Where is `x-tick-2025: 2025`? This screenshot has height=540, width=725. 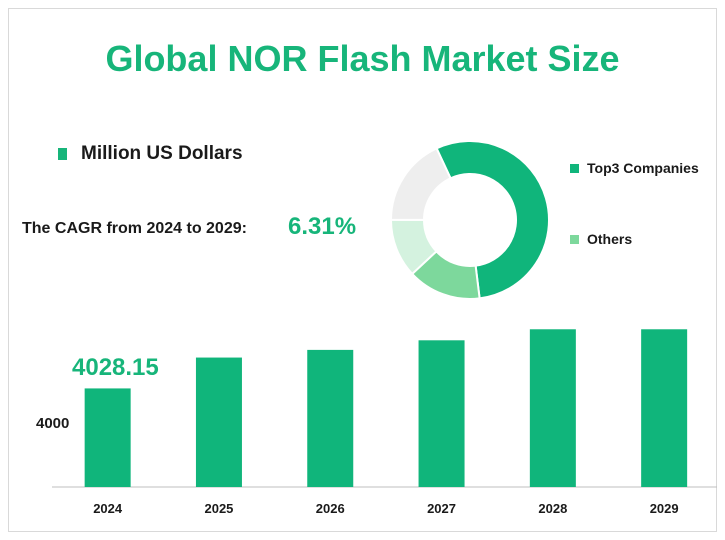
x-tick-2025: 2025 is located at coordinates (218, 508).